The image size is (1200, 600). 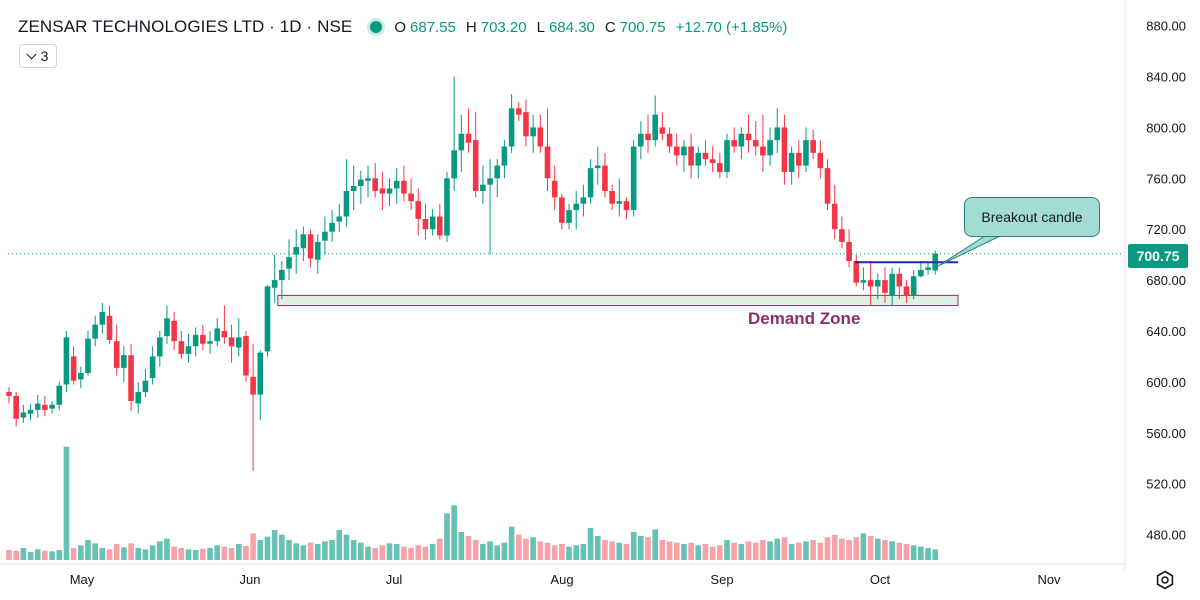 I want to click on time-tick-label: Jun, so click(x=250, y=579).